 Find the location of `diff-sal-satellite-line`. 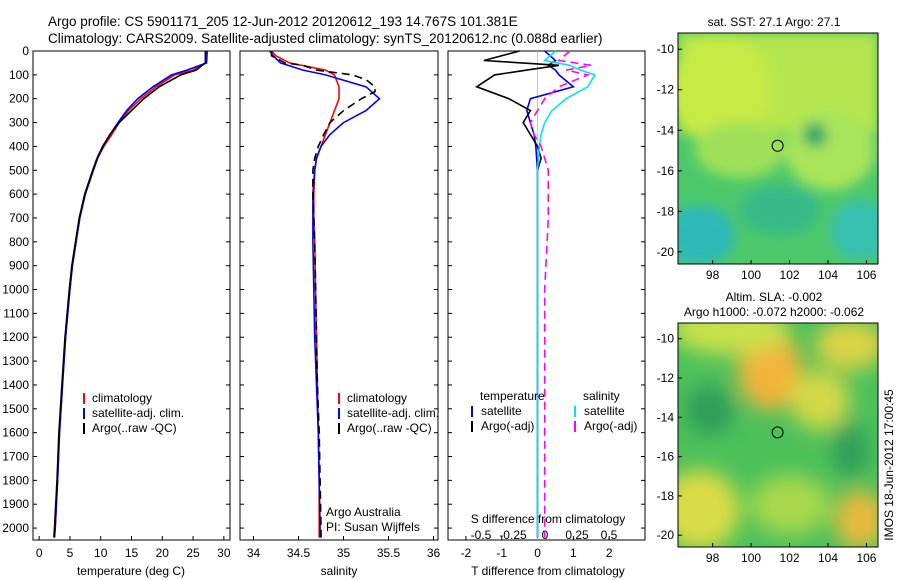

diff-sal-satellite-line is located at coordinates (566, 294).